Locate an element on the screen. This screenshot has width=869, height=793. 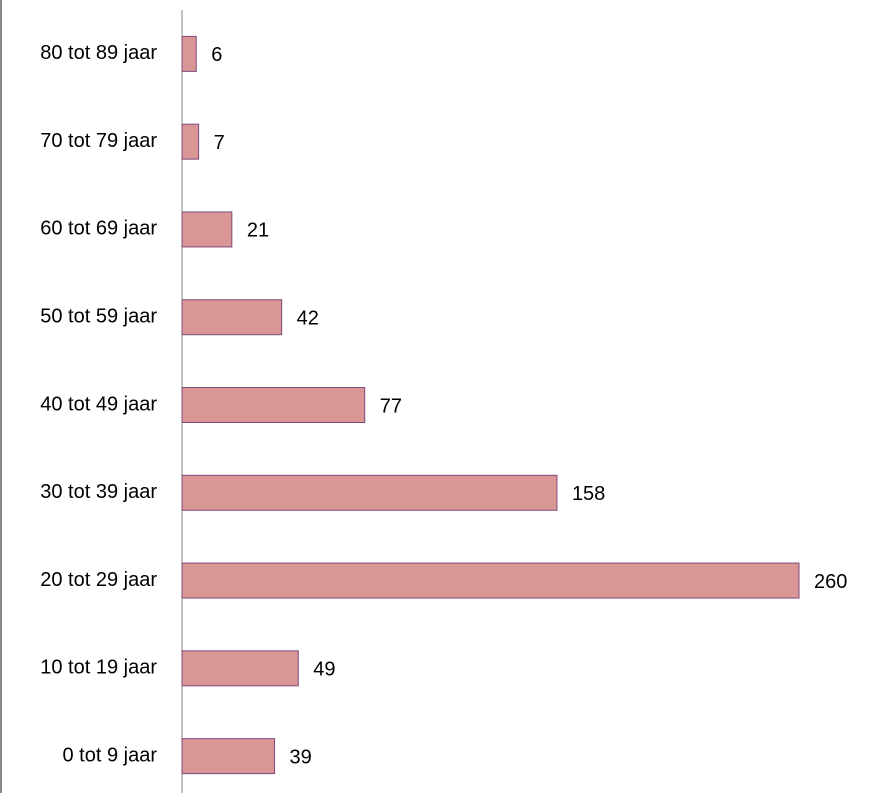
y-tick-label: 60 tot 69 jaar is located at coordinates (98, 229).